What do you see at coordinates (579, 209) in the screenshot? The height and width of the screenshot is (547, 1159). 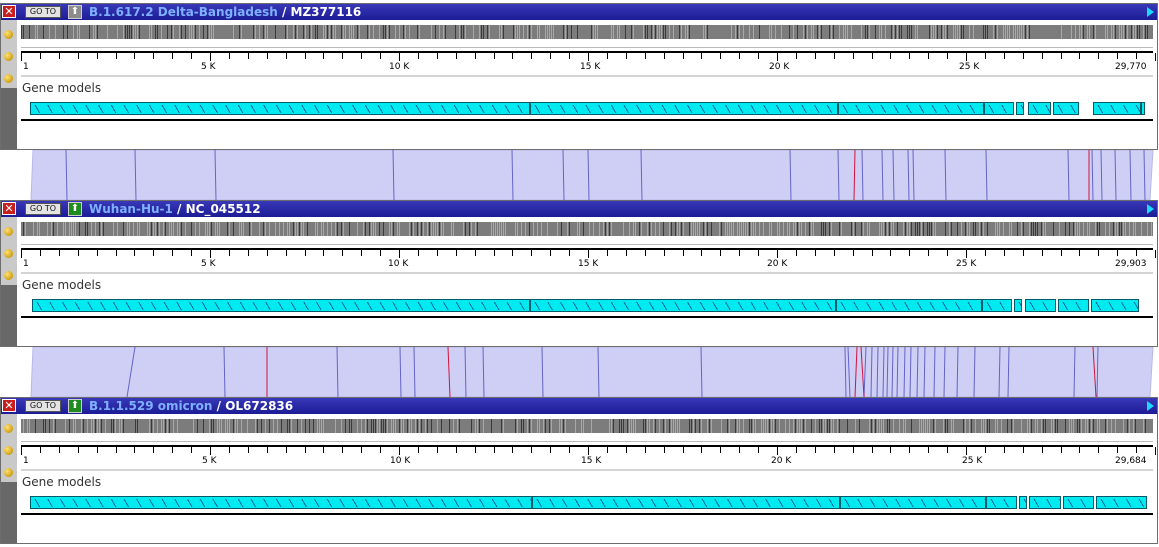 I see `panel-titlebar: ✕ GO TO ⬆ Wuhan-Hu-1 / NC_045512` at bounding box center [579, 209].